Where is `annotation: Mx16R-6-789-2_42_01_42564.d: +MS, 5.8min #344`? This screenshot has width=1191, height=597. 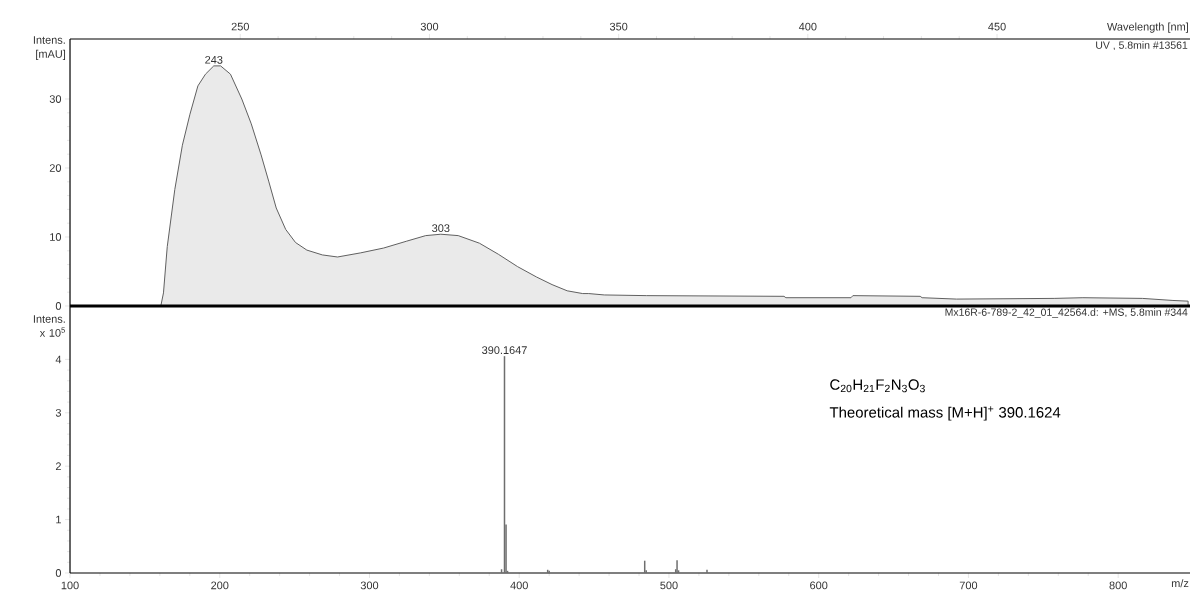
annotation: Mx16R-6-789-2_42_01_42564.d: +MS, 5.8min #344 is located at coordinates (1066, 313).